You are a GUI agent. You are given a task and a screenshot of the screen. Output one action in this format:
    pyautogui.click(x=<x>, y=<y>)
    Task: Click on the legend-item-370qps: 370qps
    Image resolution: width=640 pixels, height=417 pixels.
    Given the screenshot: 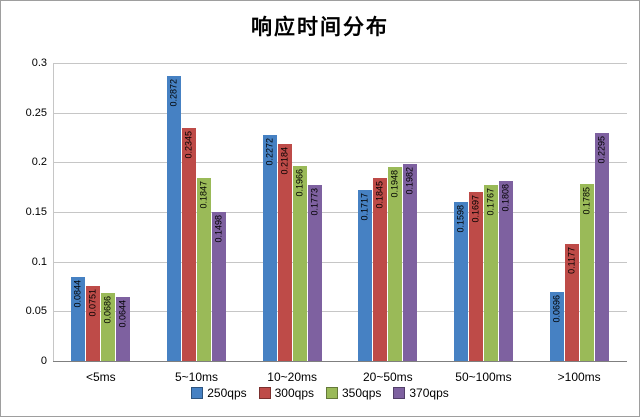 What is the action you would take?
    pyautogui.click(x=421, y=393)
    